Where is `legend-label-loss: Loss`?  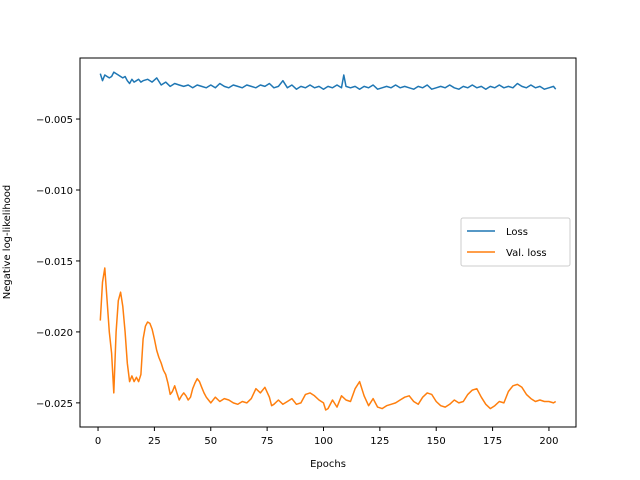 legend-label-loss: Loss is located at coordinates (517, 232).